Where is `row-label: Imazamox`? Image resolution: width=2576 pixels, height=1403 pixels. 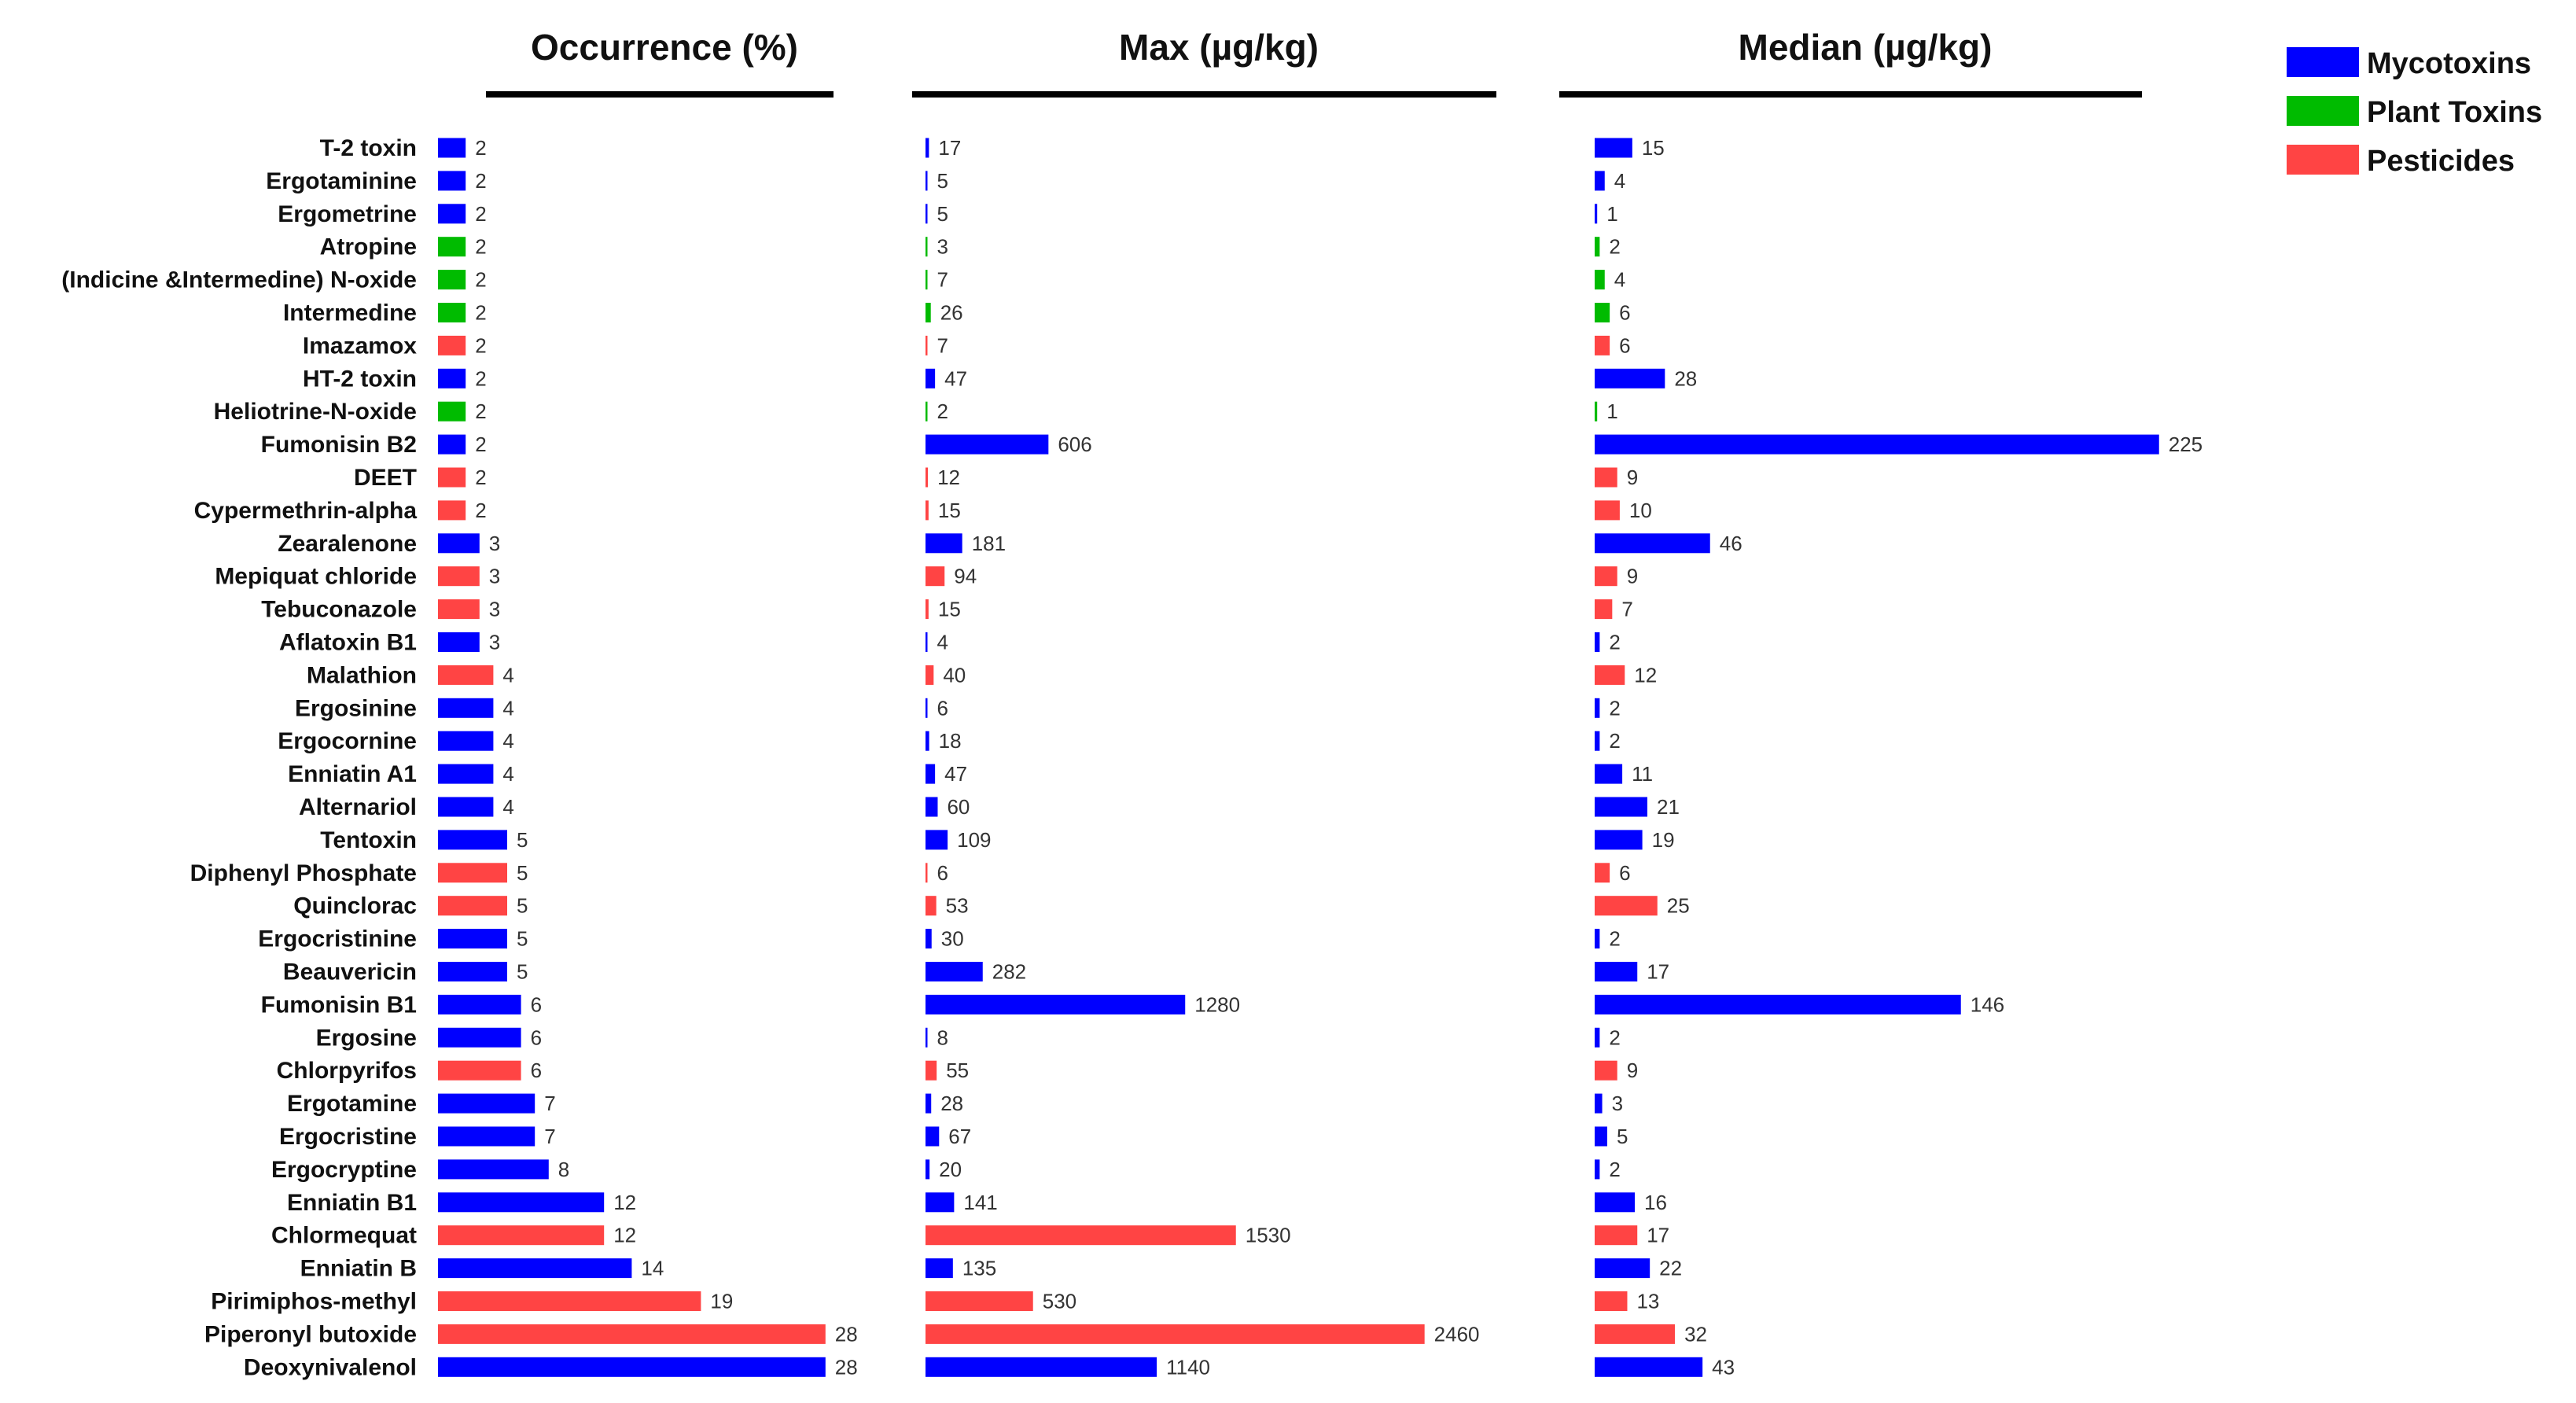 row-label: Imazamox is located at coordinates (360, 346).